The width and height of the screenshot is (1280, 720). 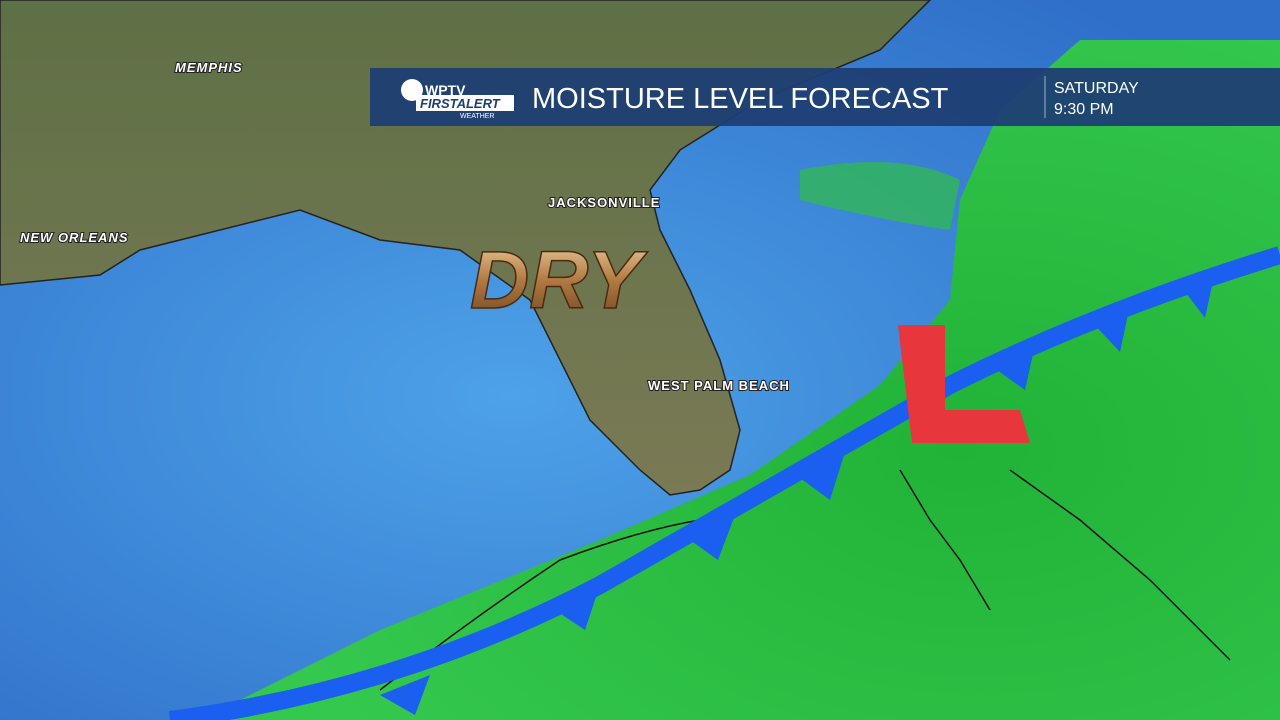 I want to click on city-label: JACKSONVILLE, so click(x=604, y=202).